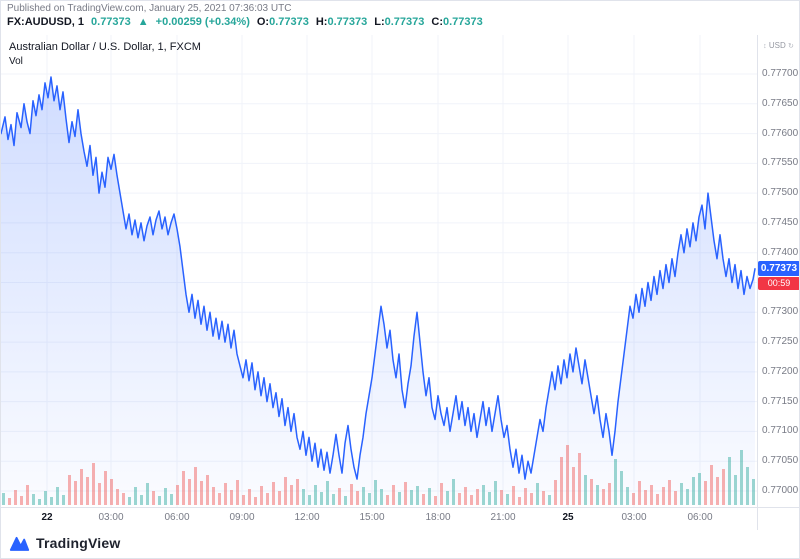 The image size is (800, 559). Describe the element at coordinates (307, 517) in the screenshot. I see `time-tick-label: 12:00` at that location.